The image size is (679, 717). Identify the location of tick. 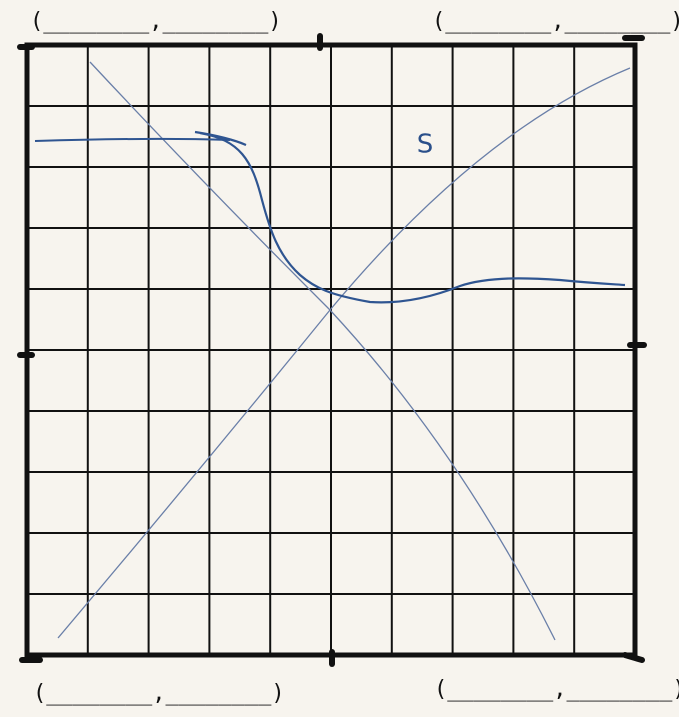
(633, 657).